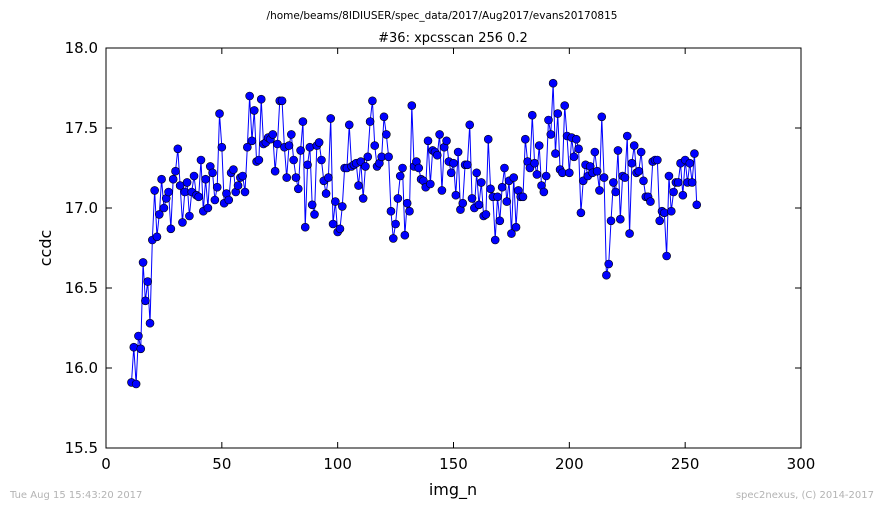  Describe the element at coordinates (76, 495) in the screenshot. I see `footer-timestamp: Tue Aug 15 15:43:20 2017` at that location.